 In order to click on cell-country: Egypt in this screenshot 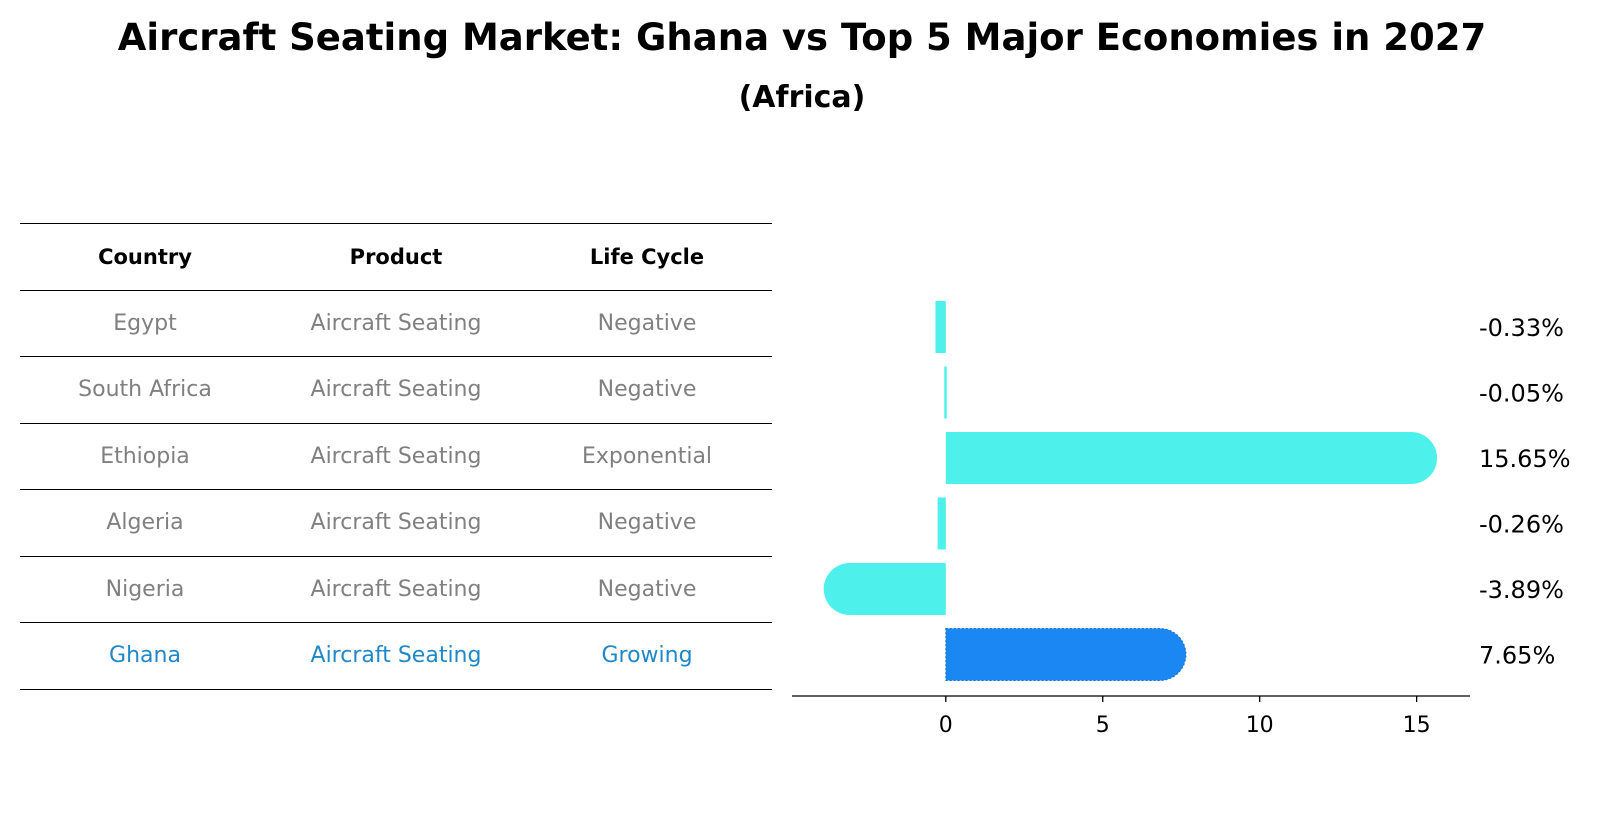, I will do `click(145, 323)`.